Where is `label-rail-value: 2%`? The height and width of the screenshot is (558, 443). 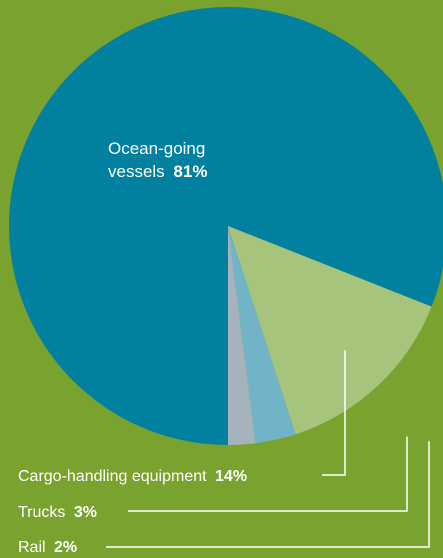
label-rail-value: 2% is located at coordinates (65, 547).